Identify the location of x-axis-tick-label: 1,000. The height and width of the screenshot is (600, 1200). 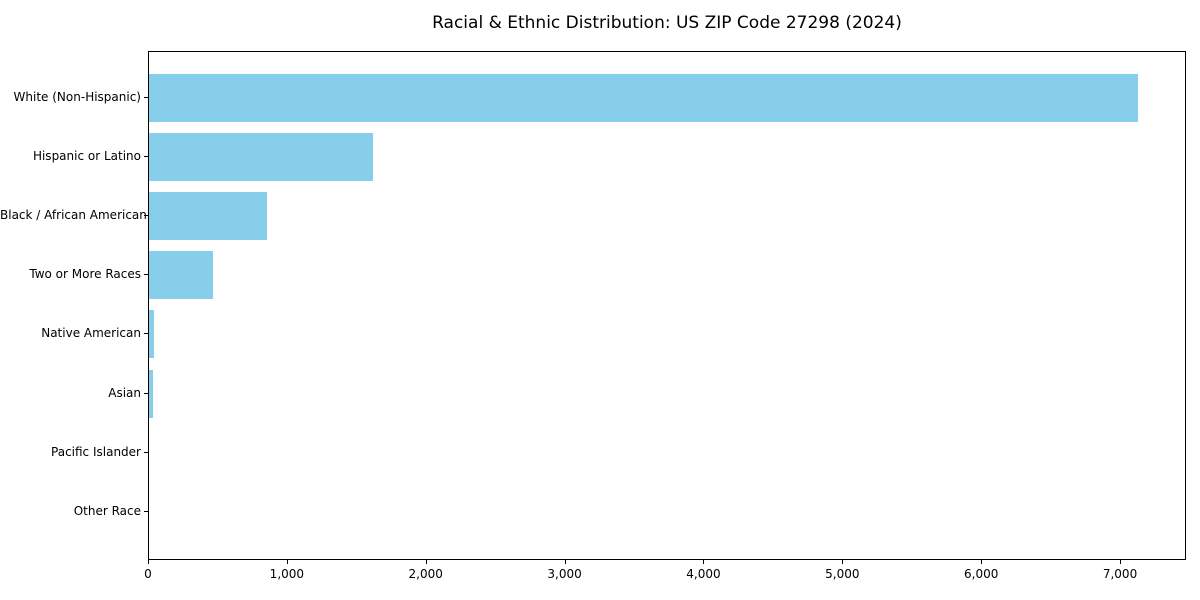
(287, 574).